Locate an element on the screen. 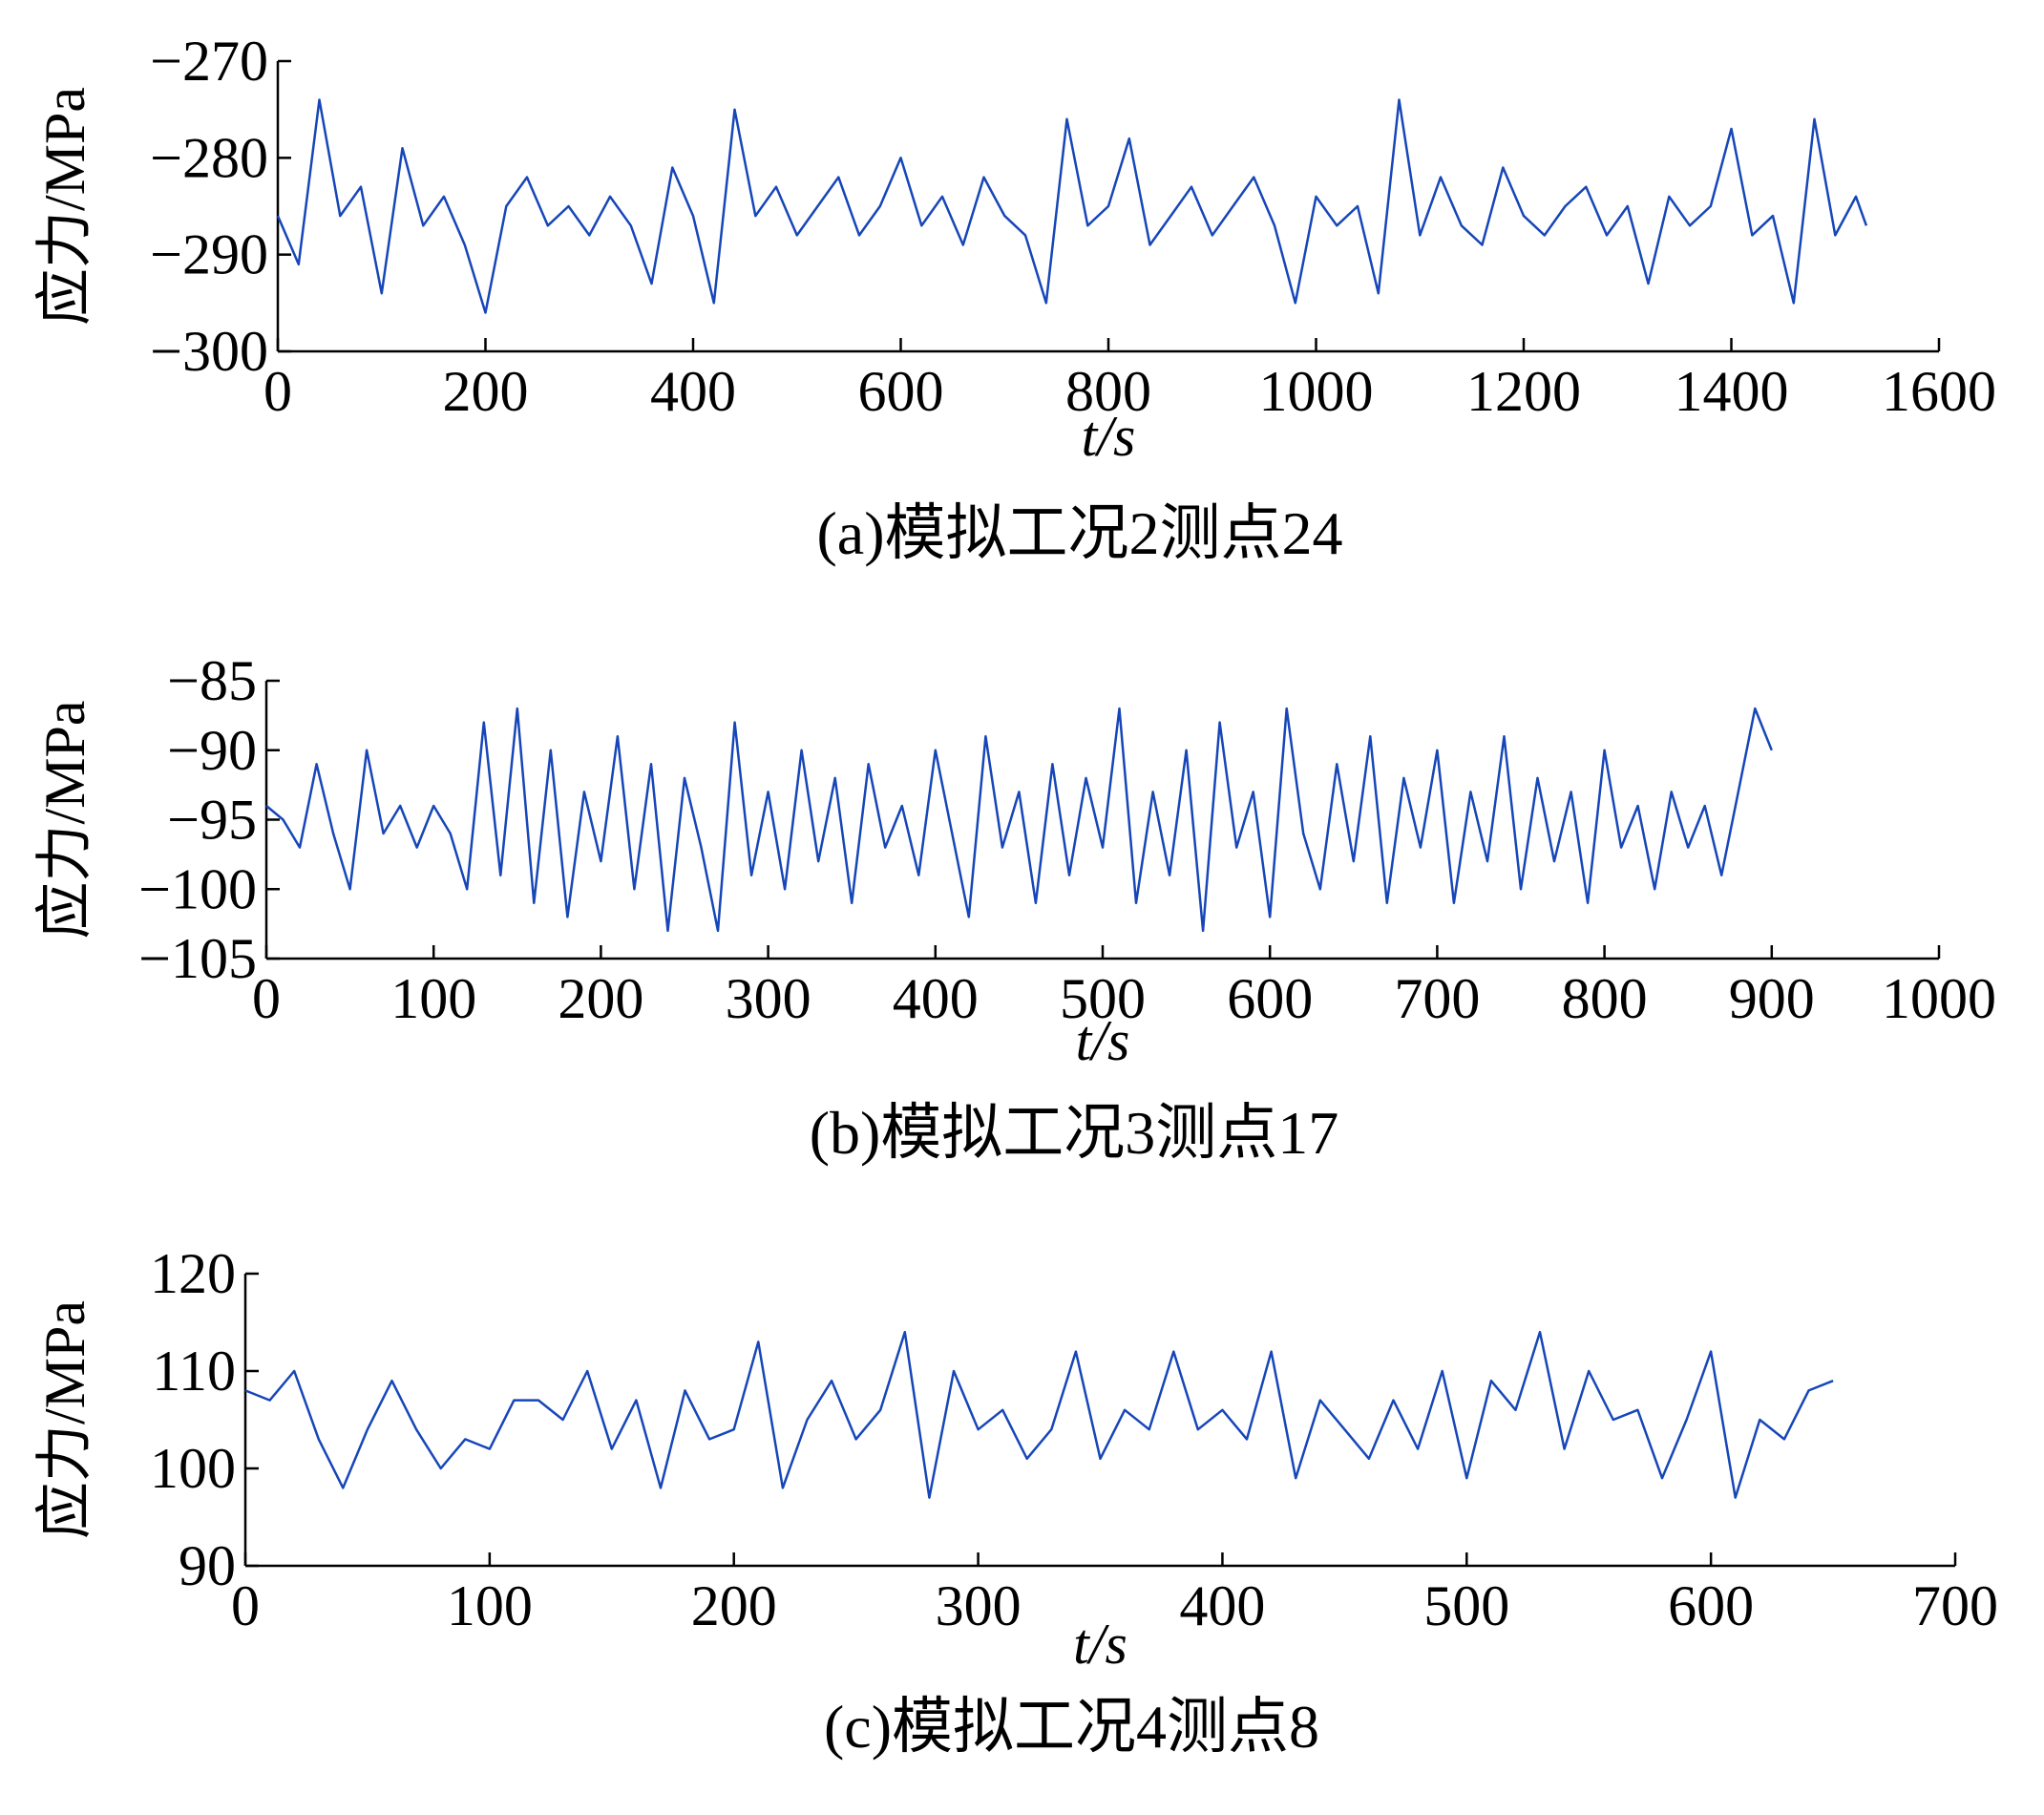 The image size is (2044, 1815). y-tick-label: 110 is located at coordinates (194, 1371).